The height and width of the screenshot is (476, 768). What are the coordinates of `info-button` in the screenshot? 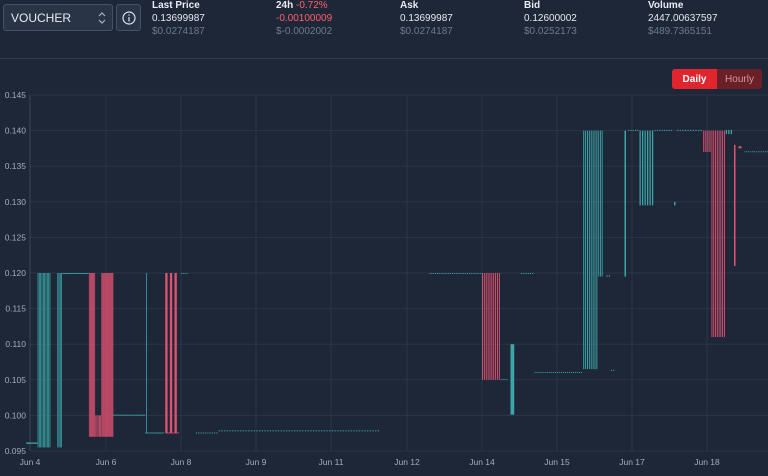 It's located at (128, 17).